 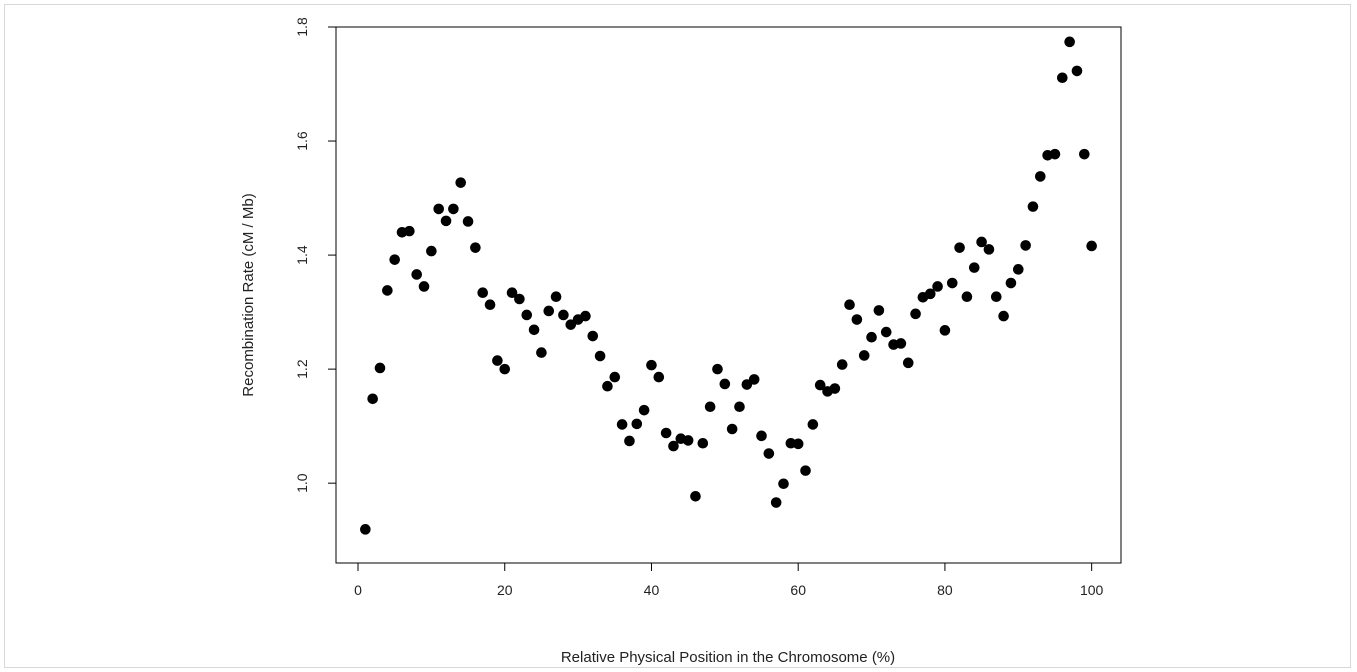 I want to click on y-tick-label: 1.4, so click(x=302, y=255).